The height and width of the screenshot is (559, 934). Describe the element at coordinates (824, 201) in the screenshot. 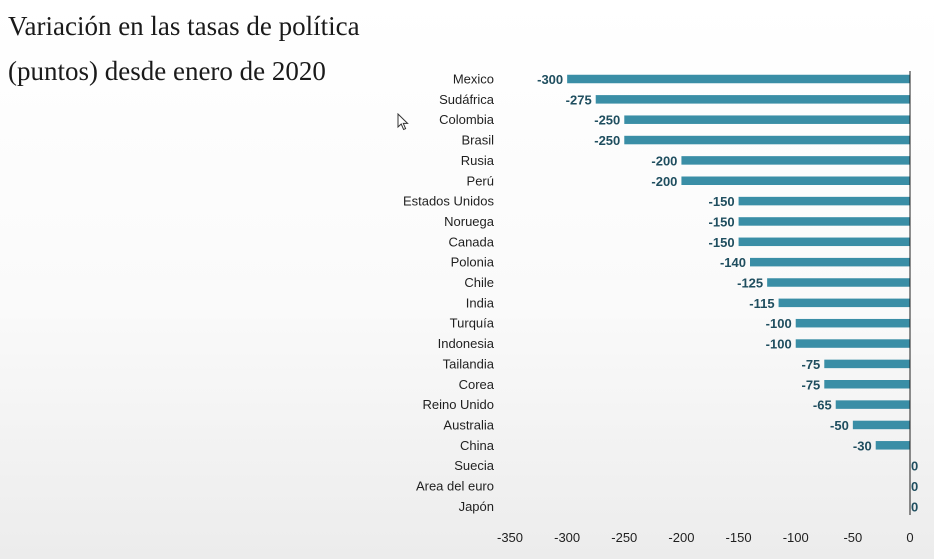

I see `bar-estados-unidos` at that location.